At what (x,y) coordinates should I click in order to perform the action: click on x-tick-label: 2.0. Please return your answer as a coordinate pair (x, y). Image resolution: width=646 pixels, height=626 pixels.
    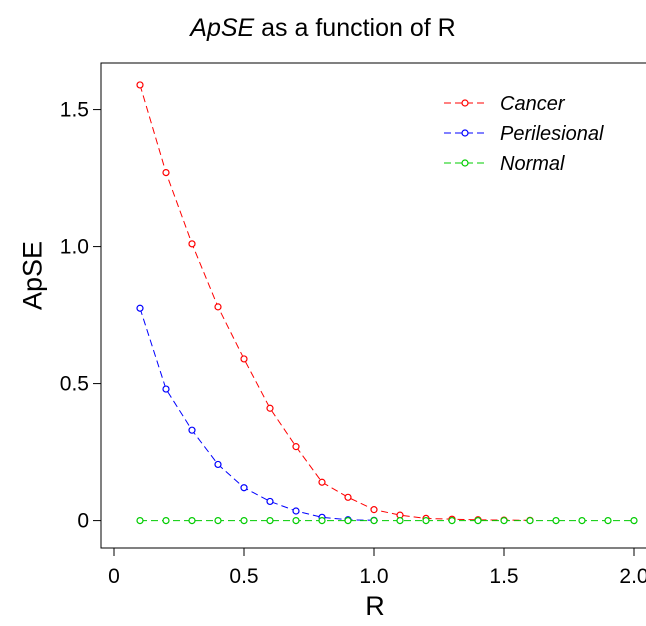
    Looking at the image, I should click on (632, 576).